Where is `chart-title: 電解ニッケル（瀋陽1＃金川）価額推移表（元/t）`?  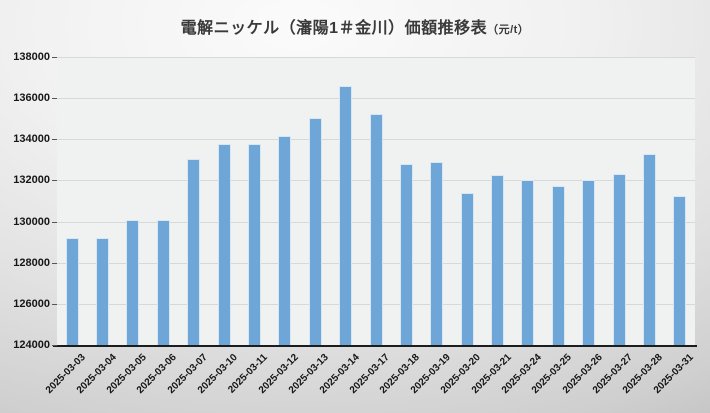 chart-title: 電解ニッケル（瀋陽1＃金川）価額推移表（元/t） is located at coordinates (355, 26).